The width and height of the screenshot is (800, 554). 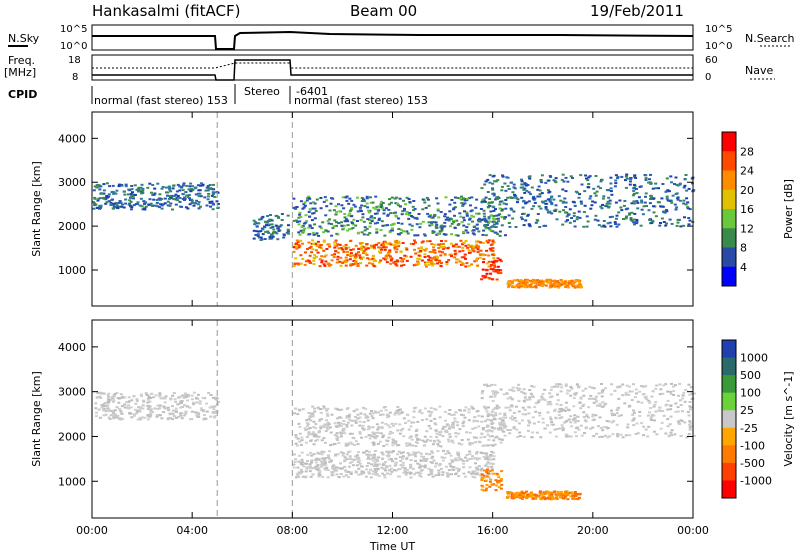 What do you see at coordinates (788, 418) in the screenshot?
I see `colorbar-label: Velocity [m s^-1]` at bounding box center [788, 418].